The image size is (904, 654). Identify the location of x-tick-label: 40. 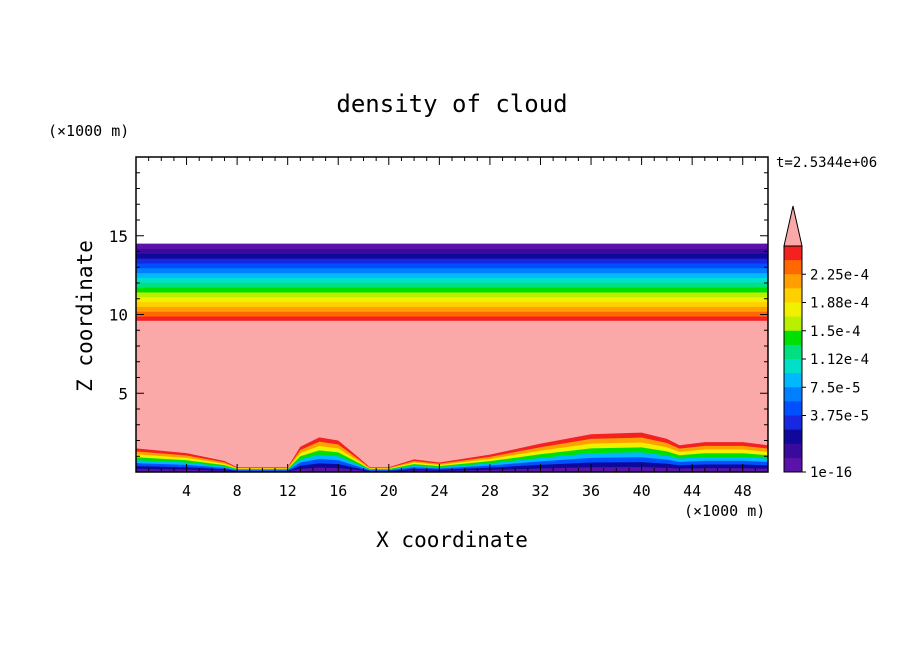
(642, 491).